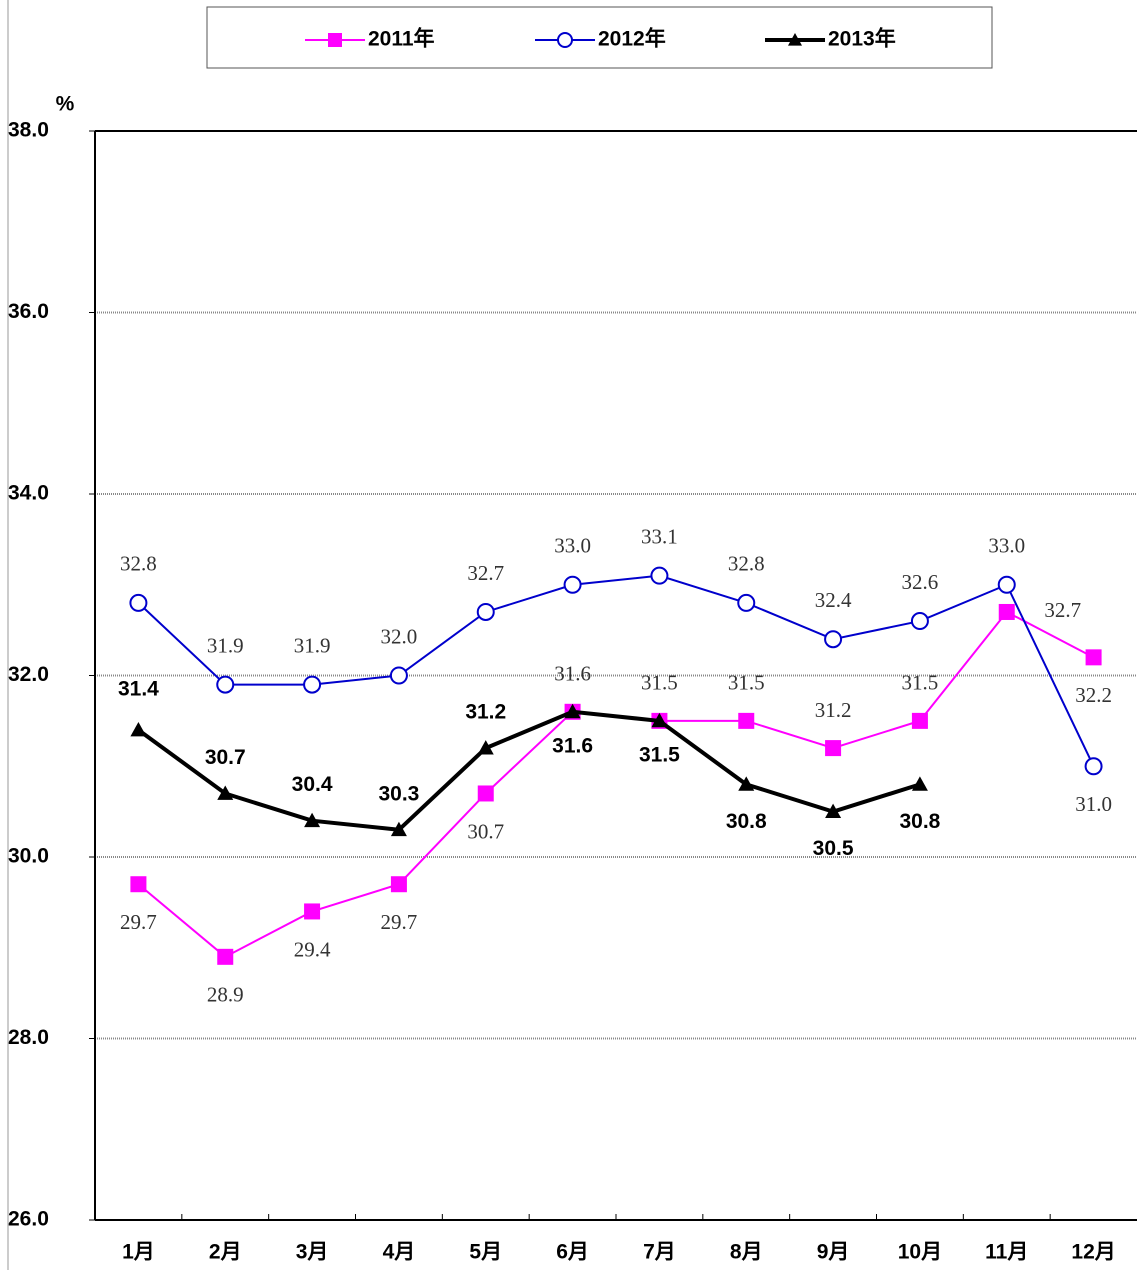  Describe the element at coordinates (28, 674) in the screenshot. I see `y-tick-label: 32.0` at that location.